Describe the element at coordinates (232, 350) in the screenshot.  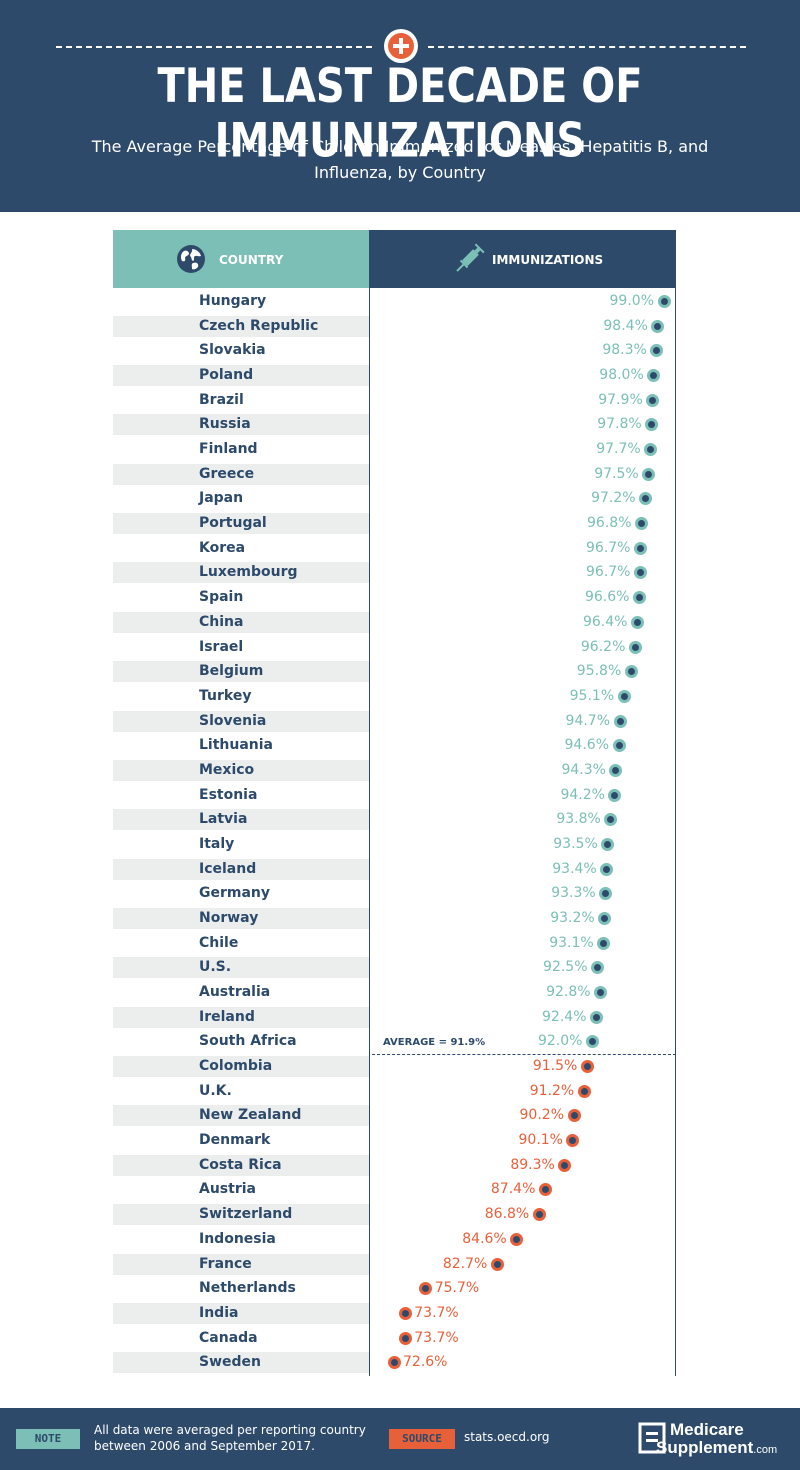
I see `country-label: Slovakia` at that location.